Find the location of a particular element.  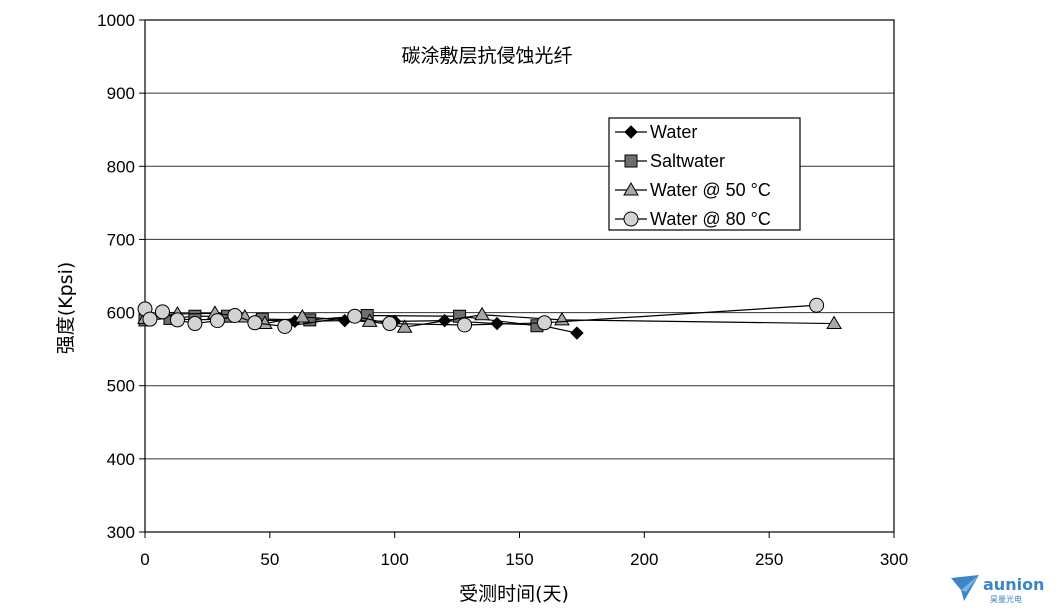

legend-item-1: Saltwater is located at coordinates (670, 161).